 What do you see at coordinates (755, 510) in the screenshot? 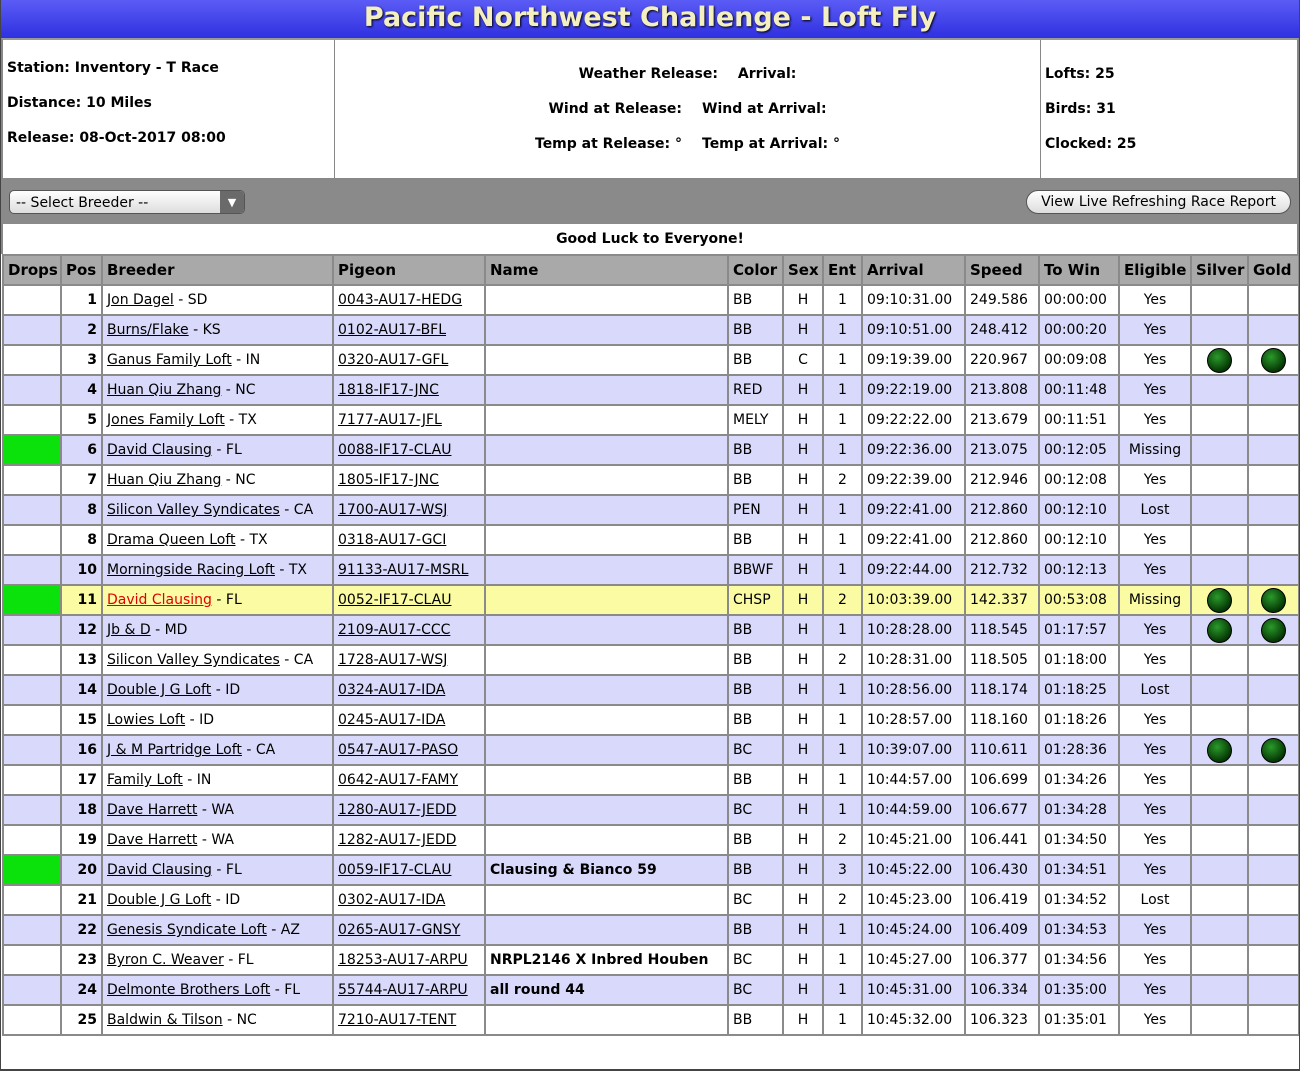
I see `color-cell: PEN` at bounding box center [755, 510].